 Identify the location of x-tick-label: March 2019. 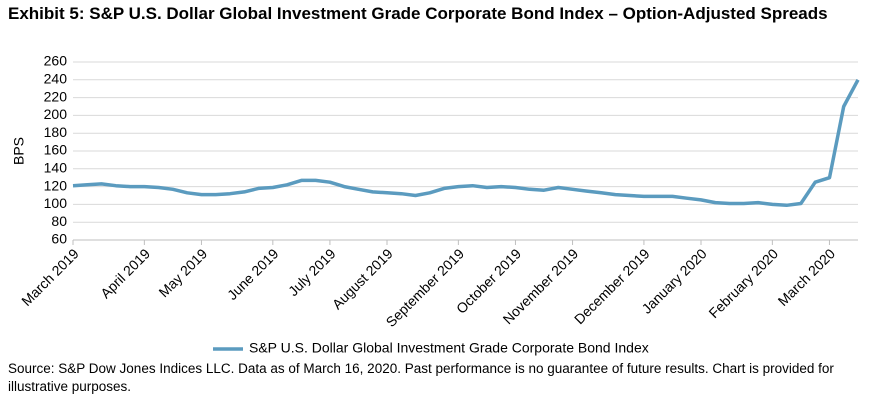
(50, 277).